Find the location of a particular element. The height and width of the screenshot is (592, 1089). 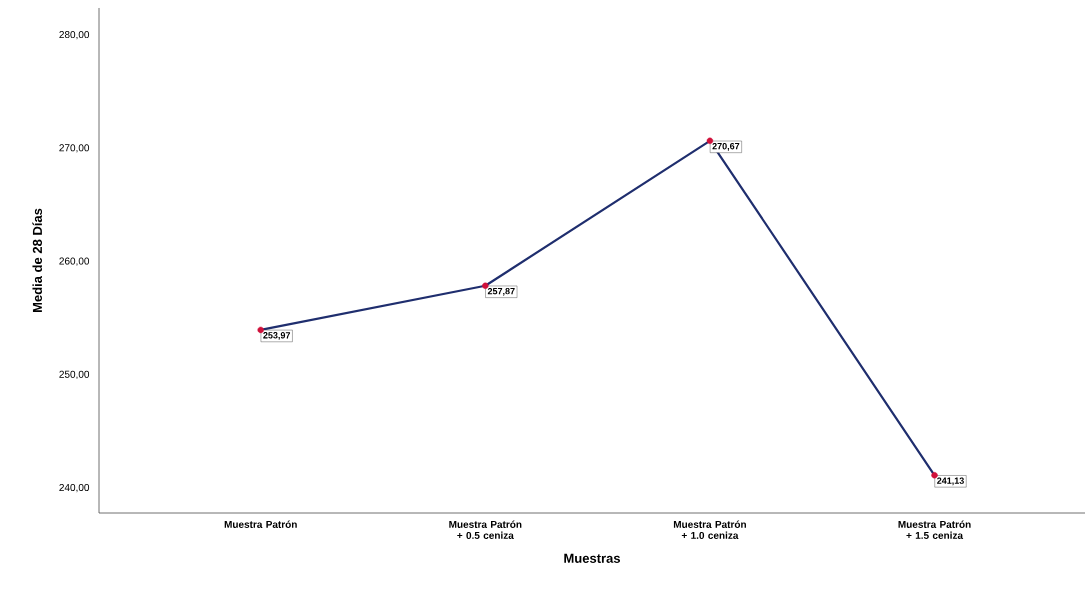

y-tick-label: 280,00 is located at coordinates (74, 35).